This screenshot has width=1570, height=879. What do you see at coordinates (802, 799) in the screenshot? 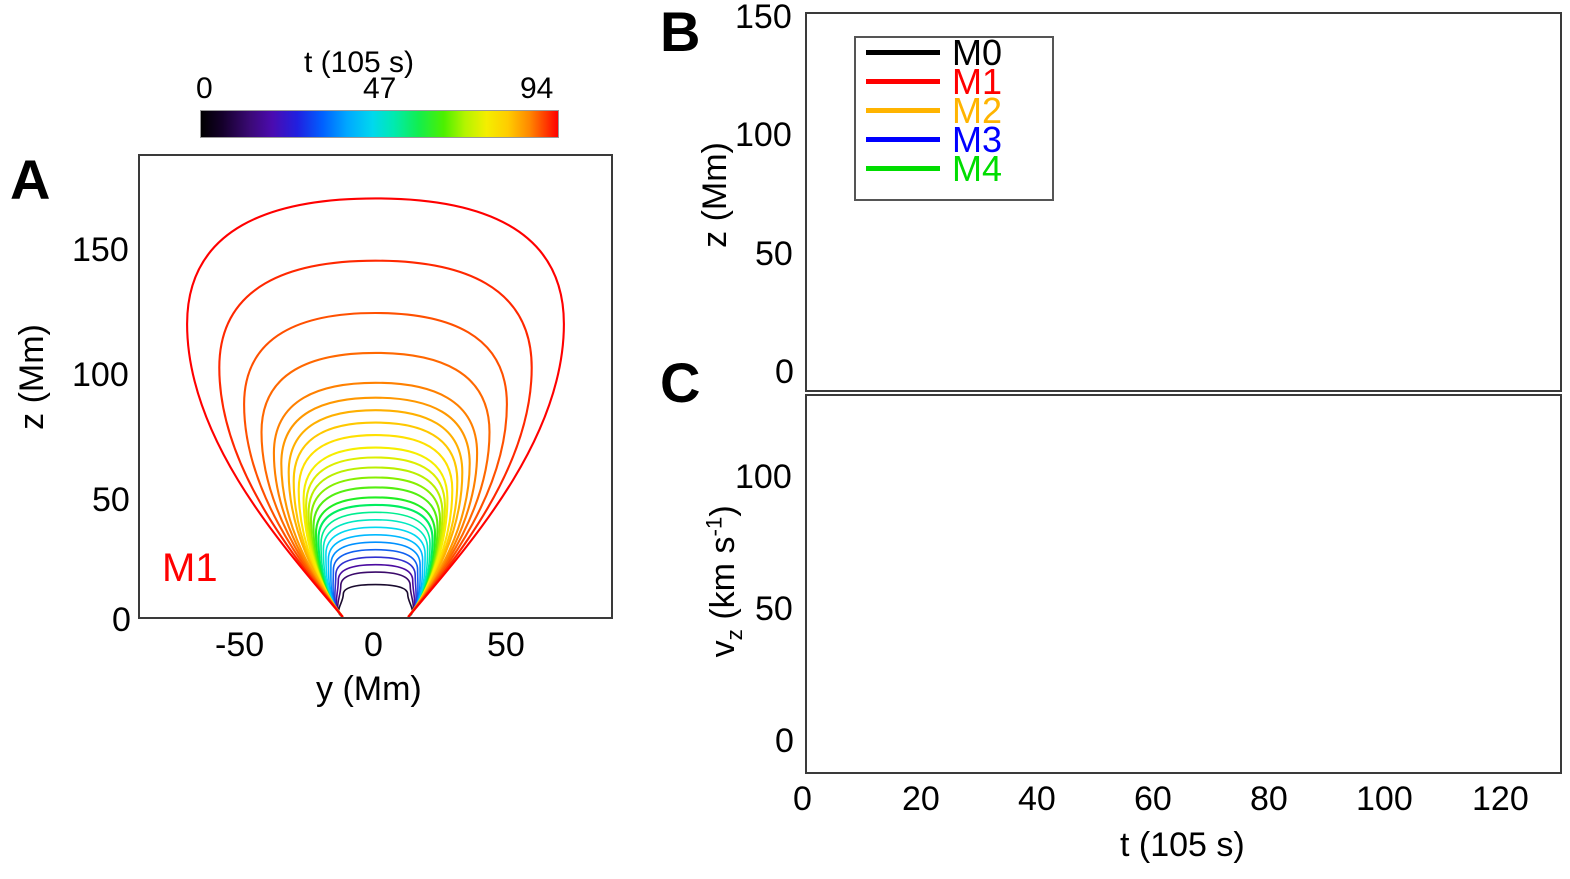
I see `panel-c-xtick-0: 0` at bounding box center [802, 799].